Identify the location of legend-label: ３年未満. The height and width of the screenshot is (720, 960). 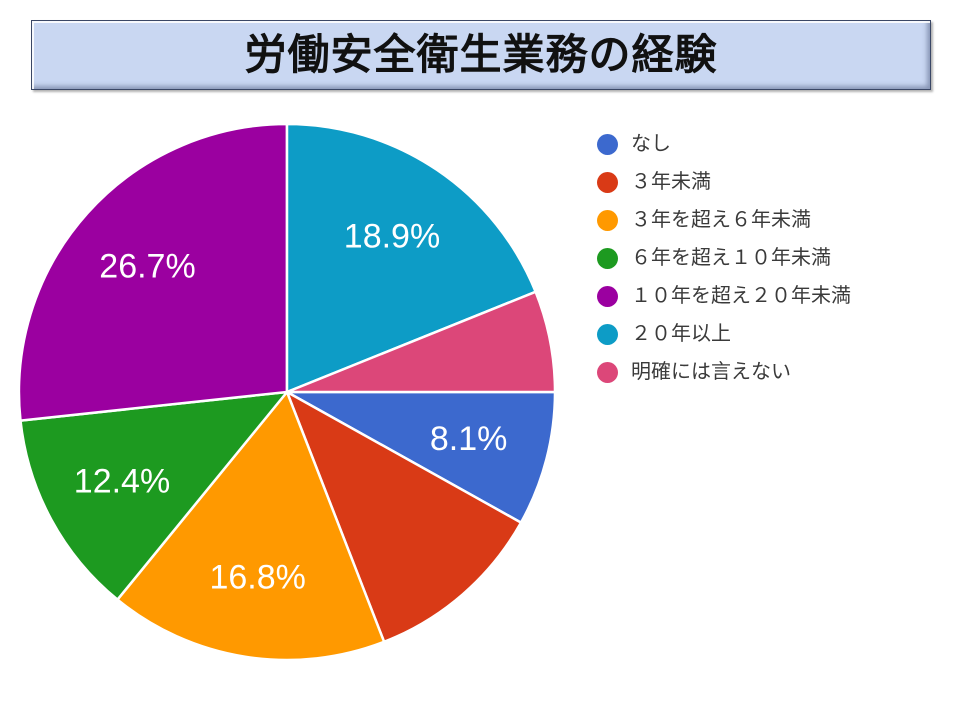
(671, 182).